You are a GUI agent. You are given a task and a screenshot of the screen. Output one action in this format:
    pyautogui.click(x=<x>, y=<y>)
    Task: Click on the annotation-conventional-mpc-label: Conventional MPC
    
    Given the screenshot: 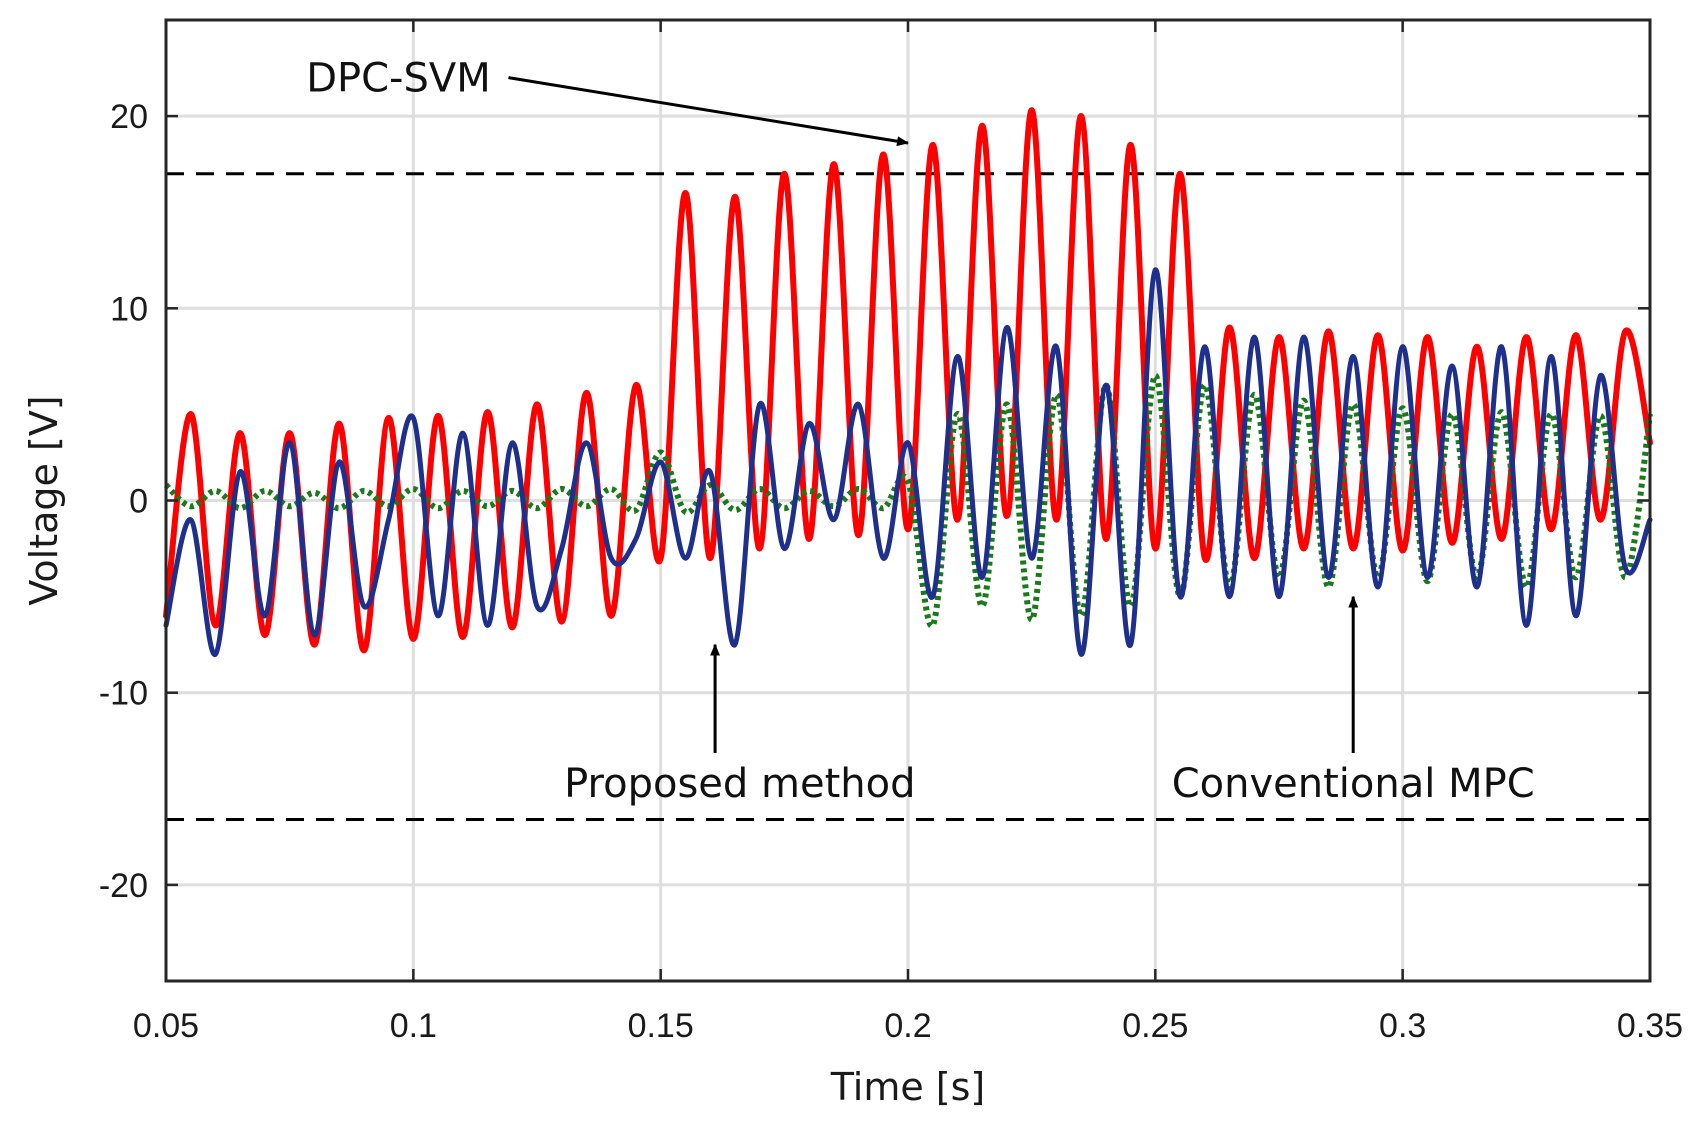 What is the action you would take?
    pyautogui.click(x=1353, y=784)
    